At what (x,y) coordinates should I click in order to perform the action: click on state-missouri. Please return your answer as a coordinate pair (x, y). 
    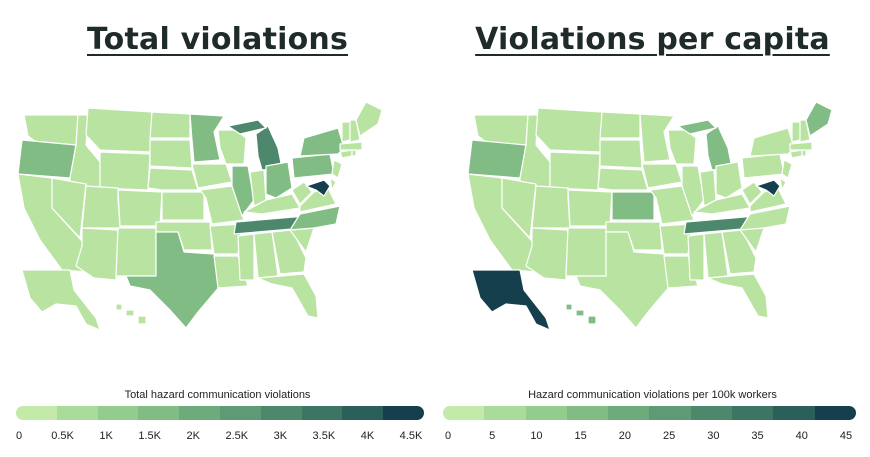
    Looking at the image, I should click on (672, 205).